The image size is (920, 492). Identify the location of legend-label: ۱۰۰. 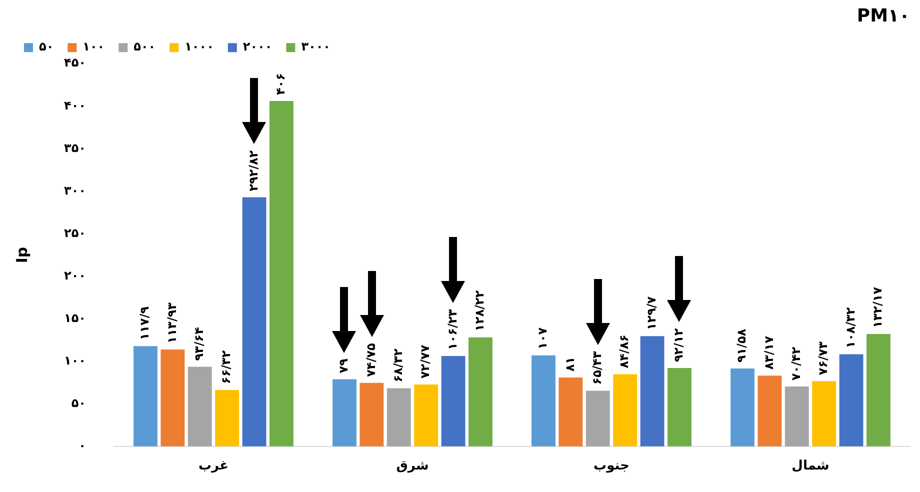
(93, 47).